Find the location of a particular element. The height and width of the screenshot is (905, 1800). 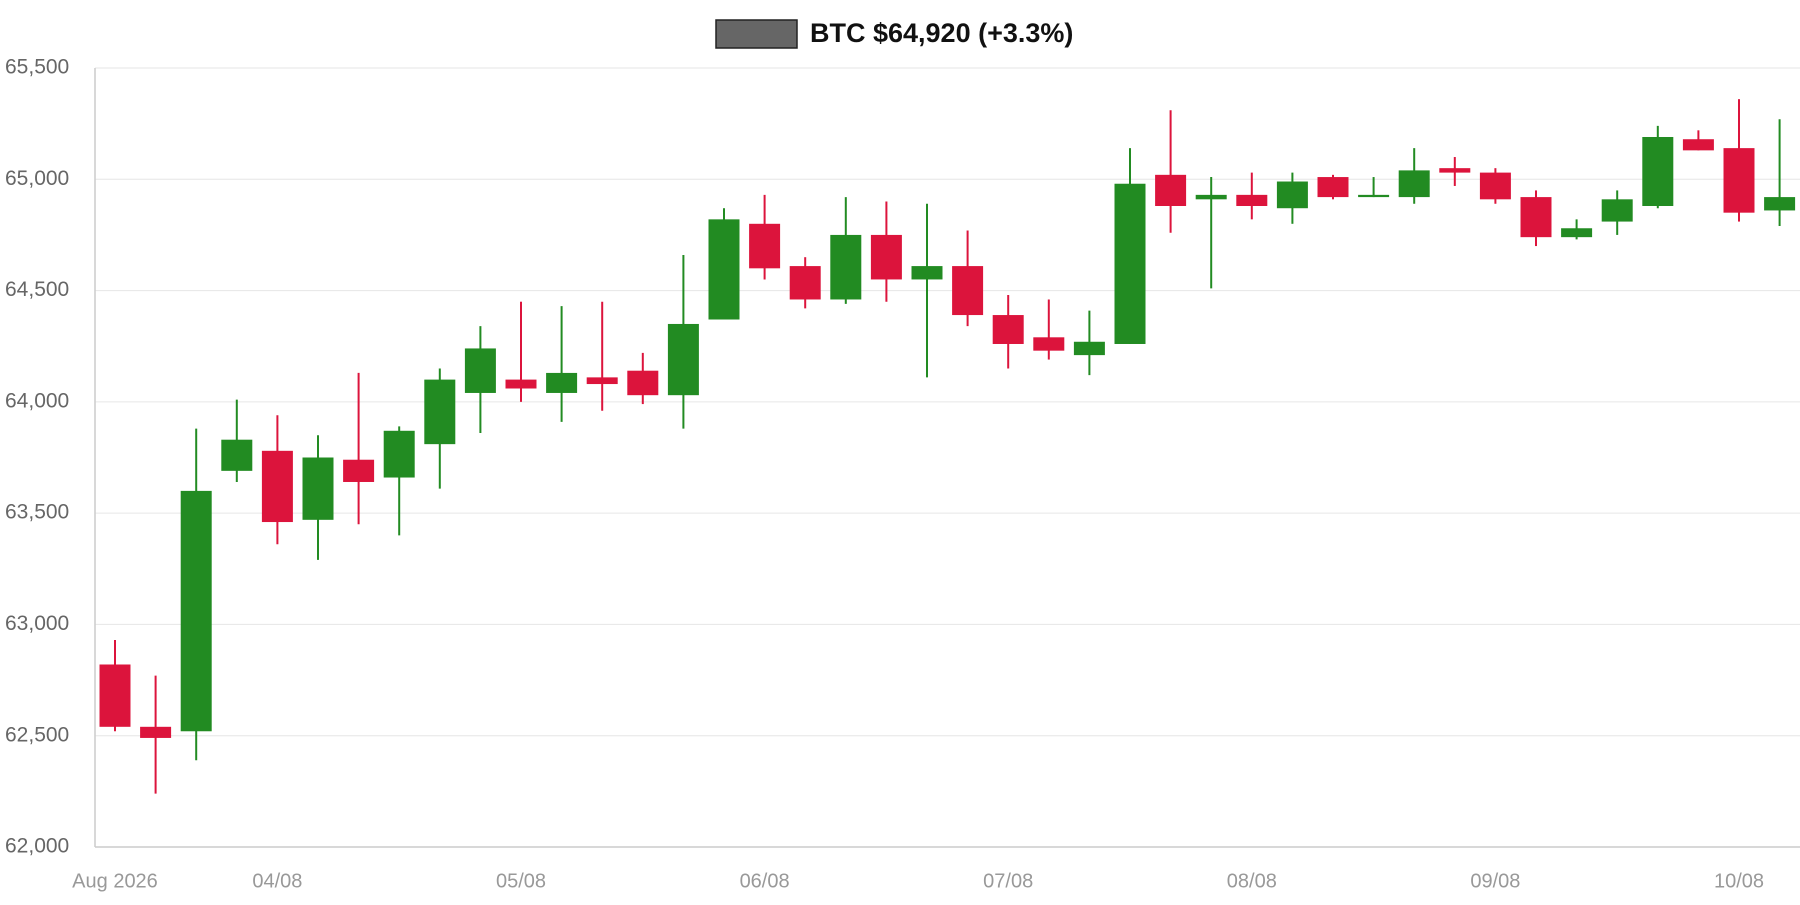

x-tick-label: 06/08 is located at coordinates (765, 881).